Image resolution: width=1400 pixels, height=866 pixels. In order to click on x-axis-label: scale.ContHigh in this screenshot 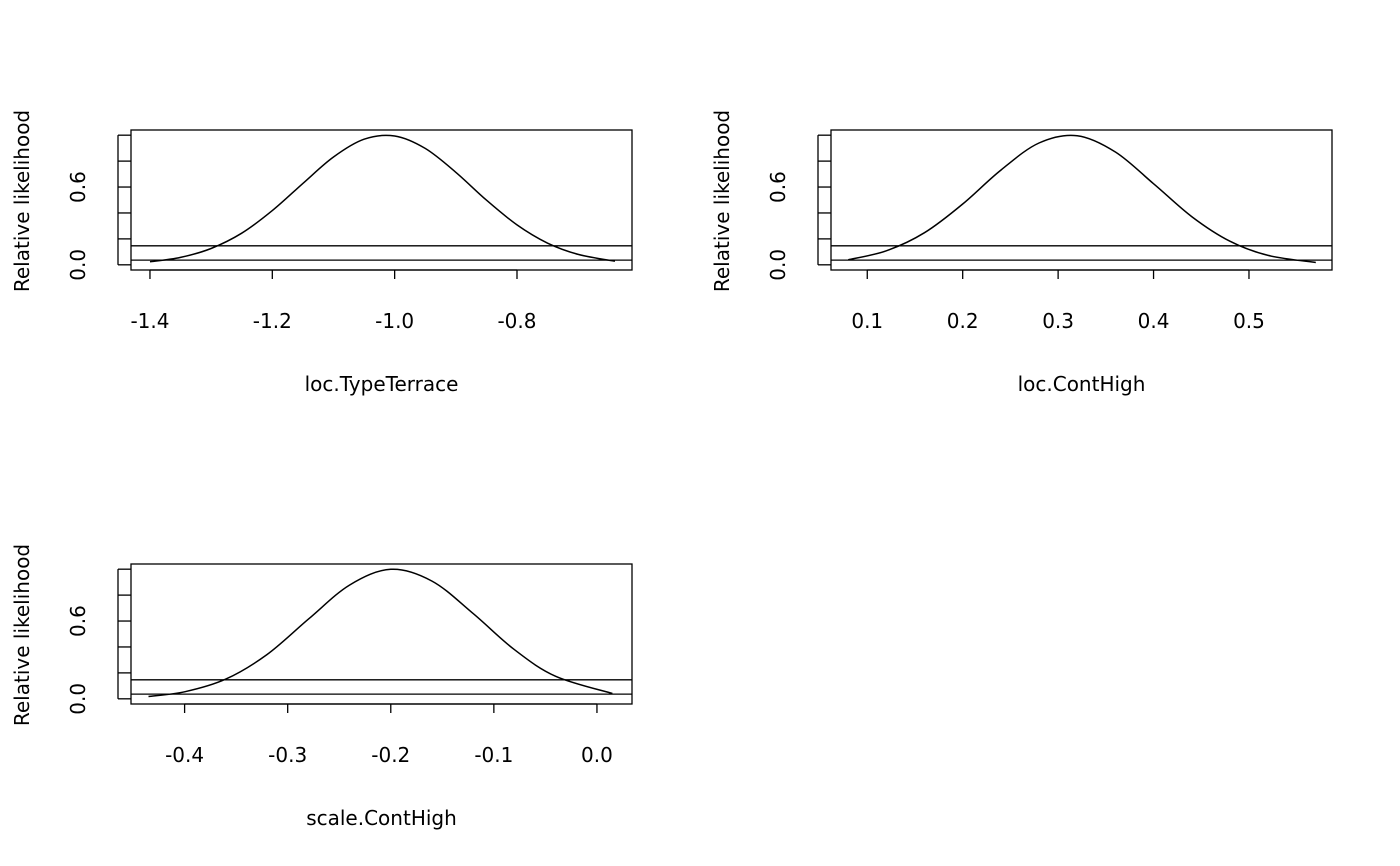, I will do `click(381, 818)`.